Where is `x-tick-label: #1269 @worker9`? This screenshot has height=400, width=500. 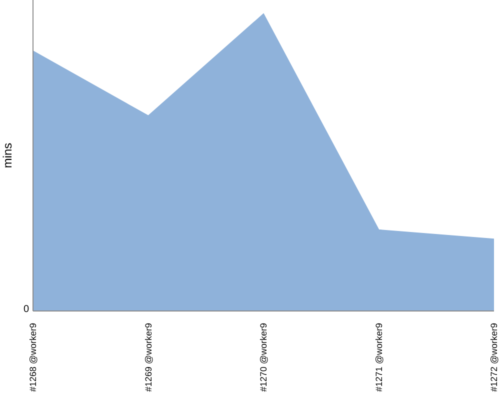
x-tick-label: #1269 @worker9 is located at coordinates (148, 357).